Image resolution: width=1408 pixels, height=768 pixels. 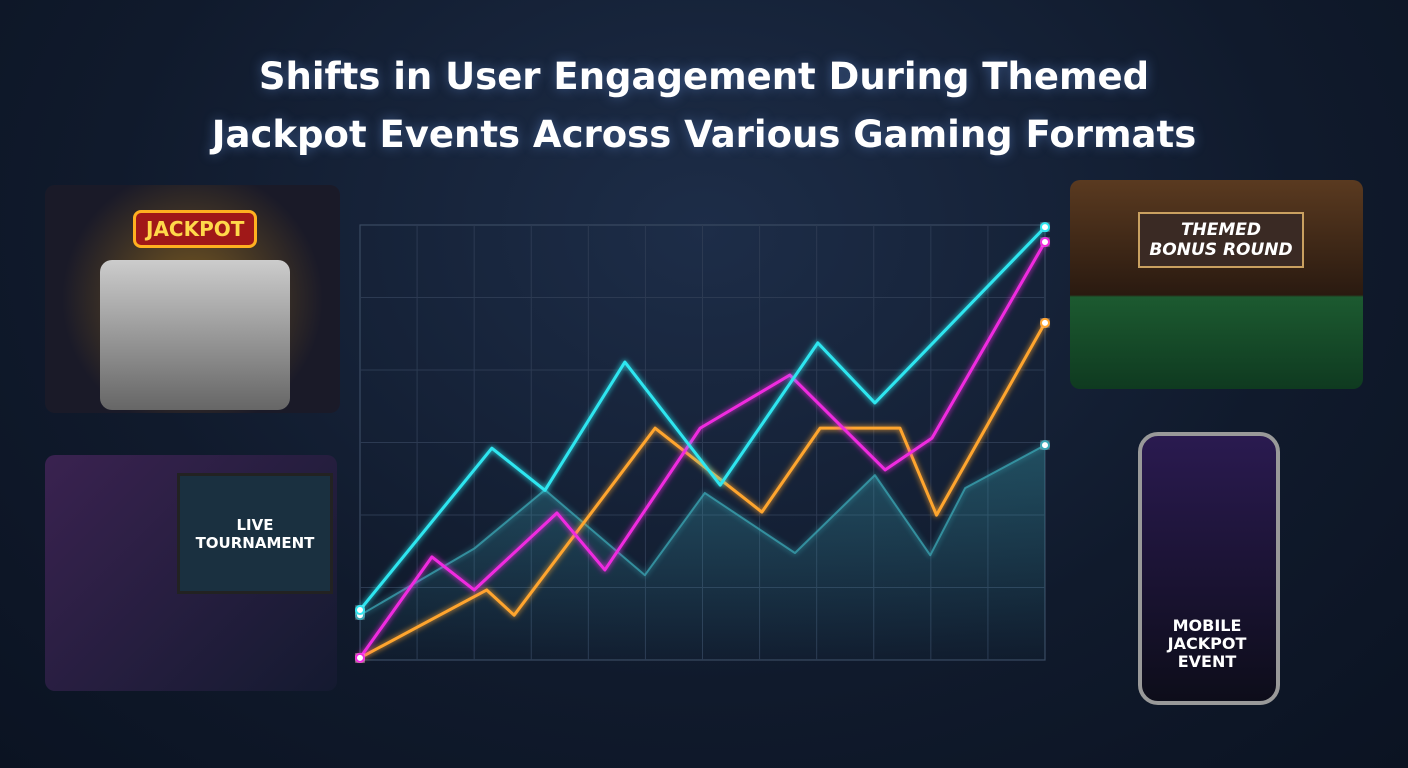 I want to click on line, so click(x=702, y=530).